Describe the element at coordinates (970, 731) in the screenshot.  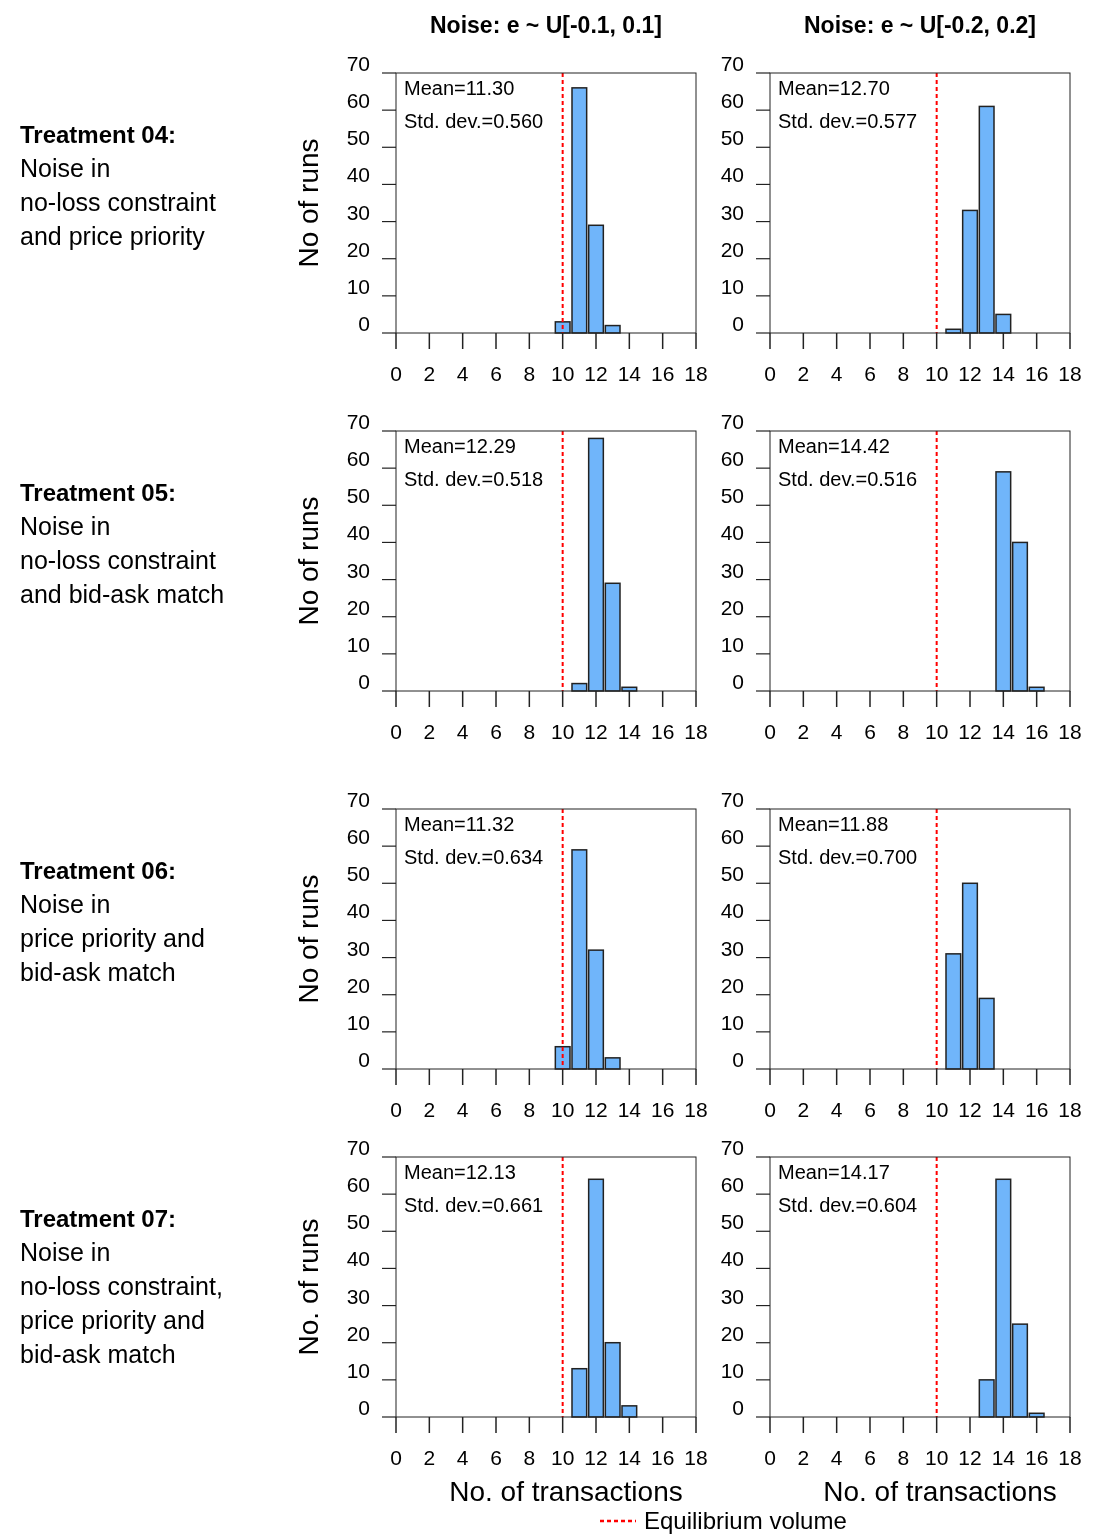
I see `x-tick-label: 12` at that location.